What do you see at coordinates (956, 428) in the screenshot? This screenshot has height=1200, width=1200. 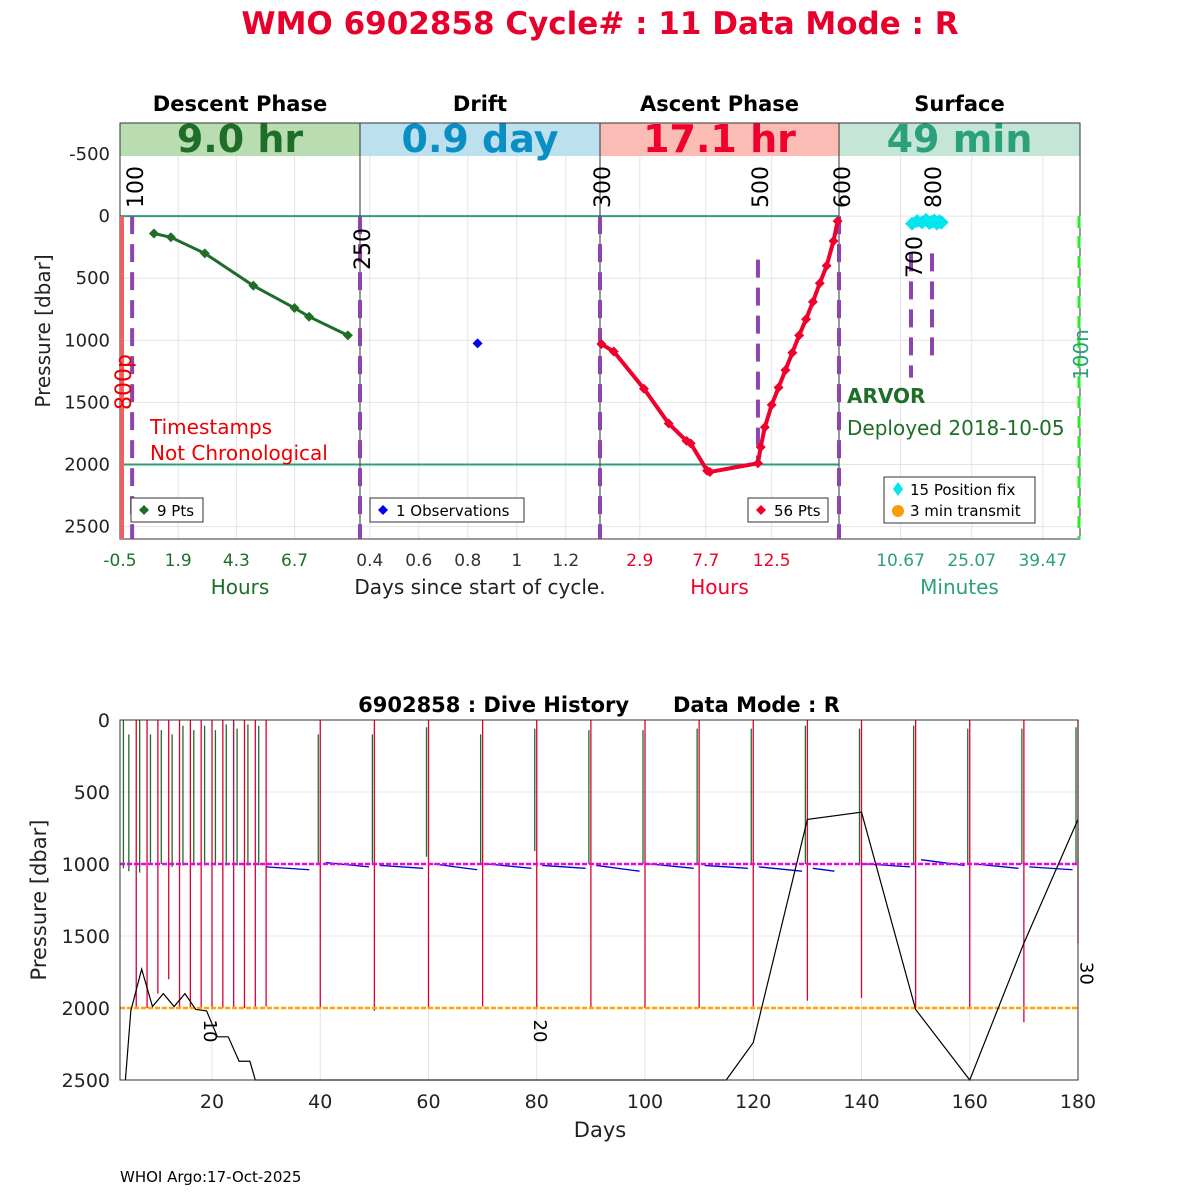 I see `deployment-date: Deployed 2018-10-05` at bounding box center [956, 428].